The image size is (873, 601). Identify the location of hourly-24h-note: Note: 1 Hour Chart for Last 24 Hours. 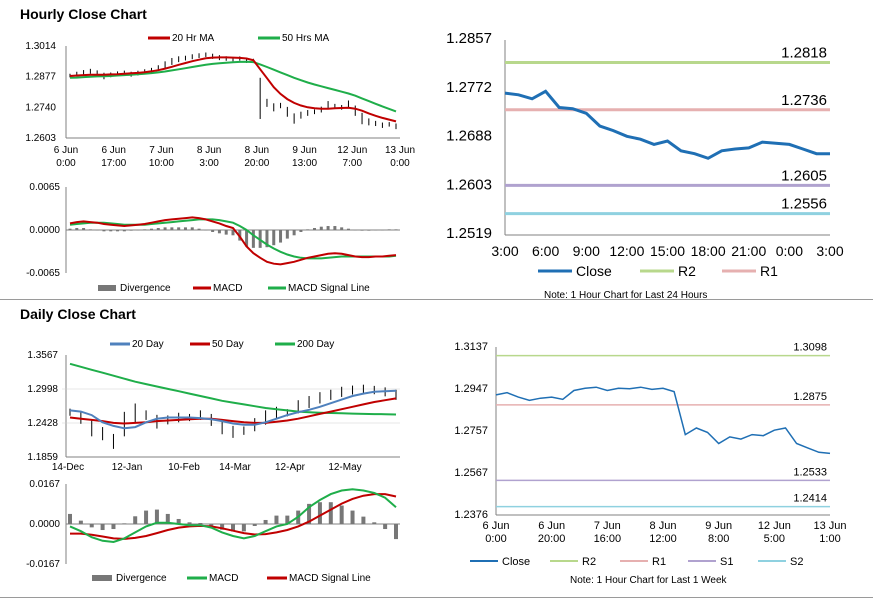
(626, 295).